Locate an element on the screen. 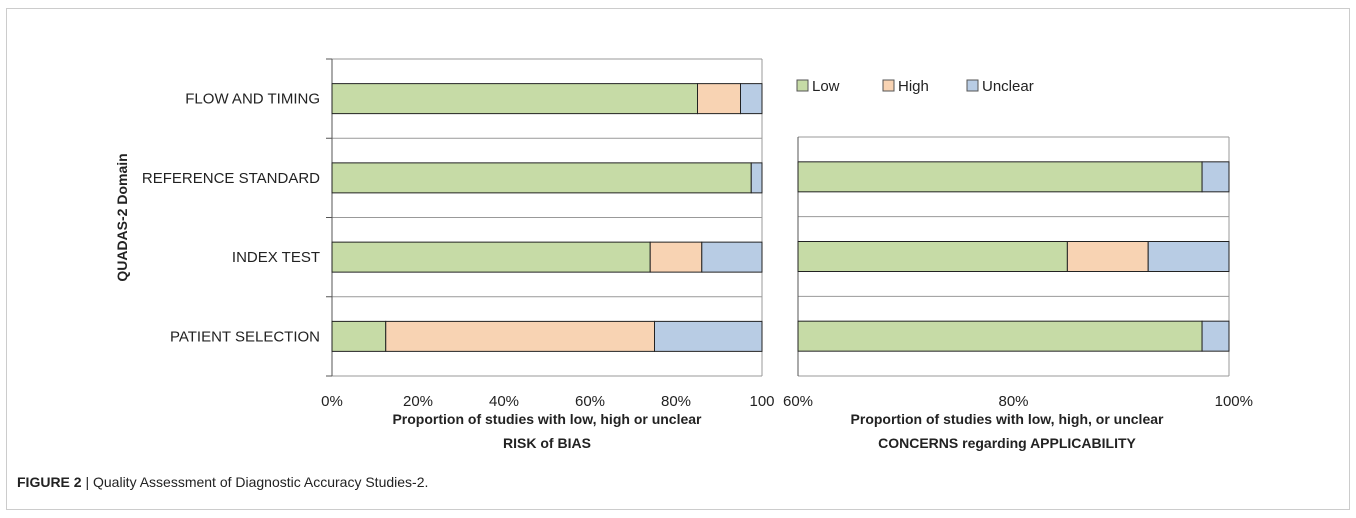  y-axis-label: QUADAS-2 Domain is located at coordinates (122, 217).